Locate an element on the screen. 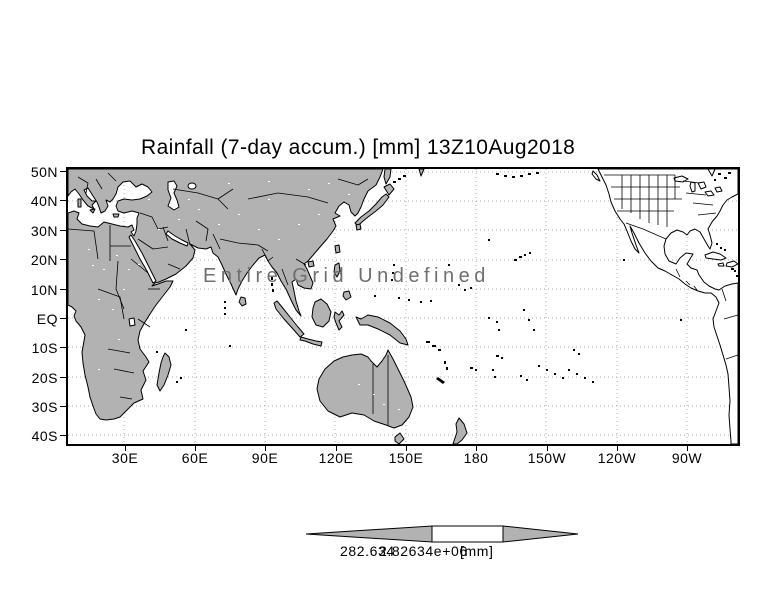 The image size is (784, 612). sulawesi is located at coordinates (339, 320).